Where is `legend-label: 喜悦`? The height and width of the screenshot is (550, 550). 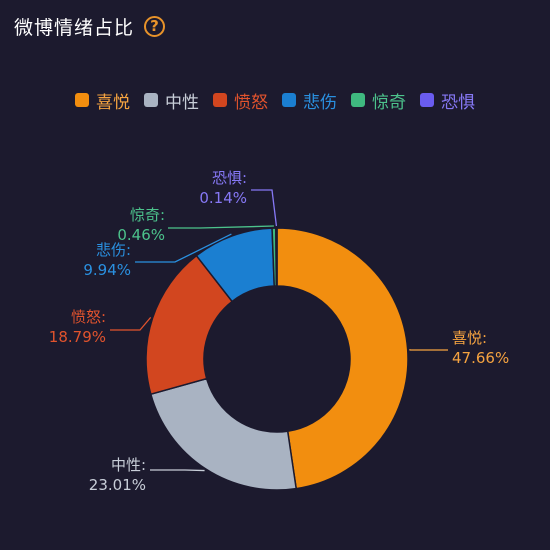
legend-label: 喜悦 is located at coordinates (113, 102).